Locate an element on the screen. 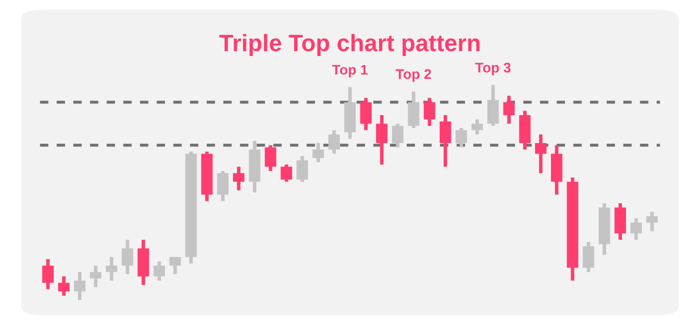 The height and width of the screenshot is (325, 700). annotation: Top 2 is located at coordinates (414, 75).